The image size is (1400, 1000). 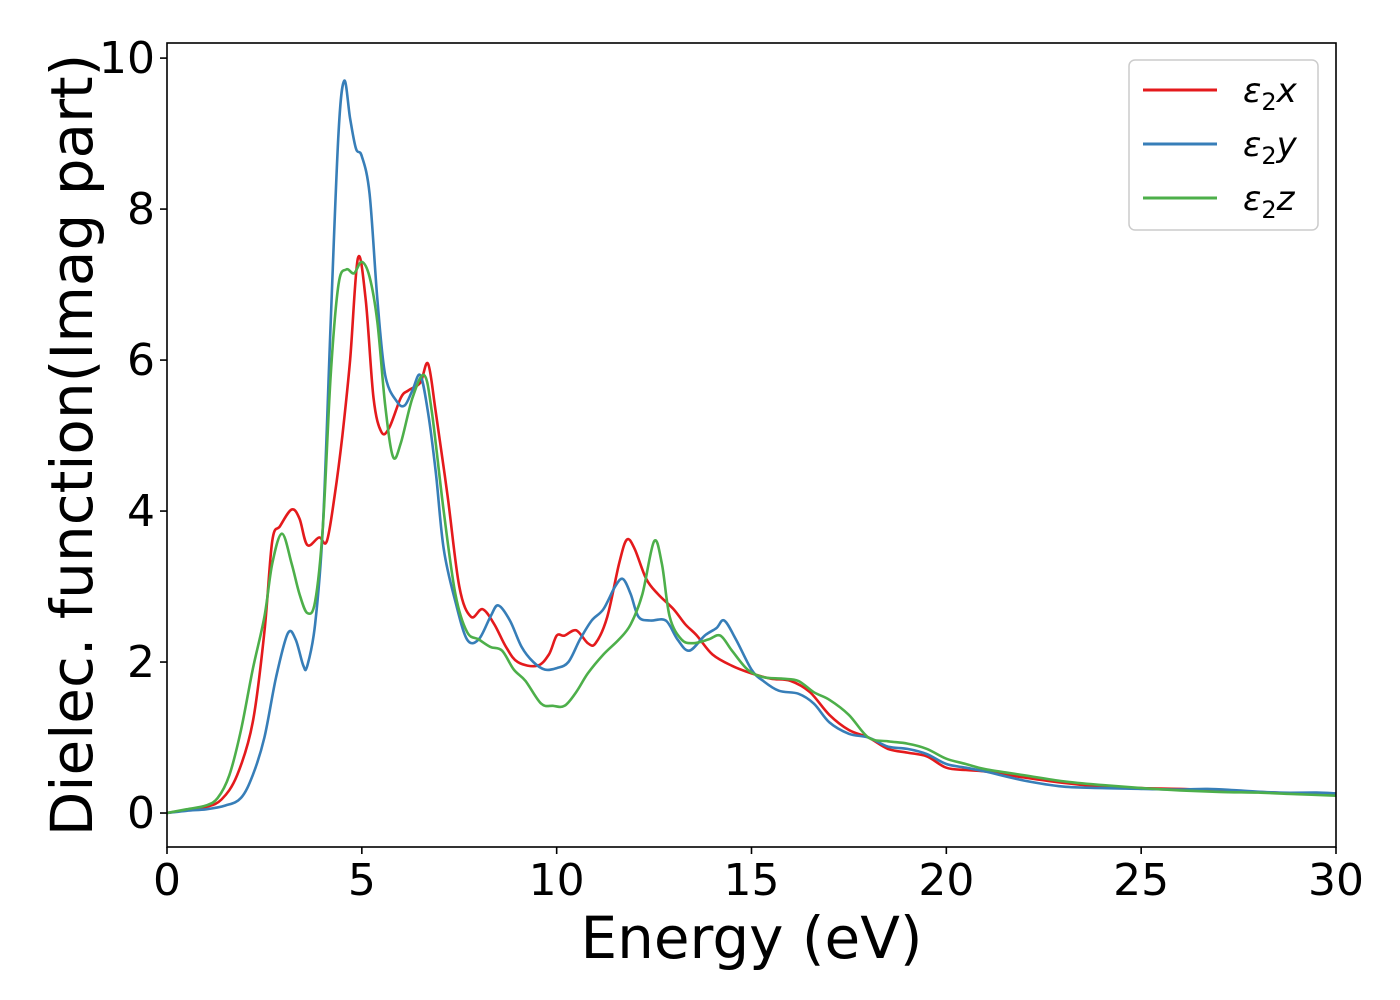 What do you see at coordinates (752, 880) in the screenshot?
I see `x-tick-label: 15` at bounding box center [752, 880].